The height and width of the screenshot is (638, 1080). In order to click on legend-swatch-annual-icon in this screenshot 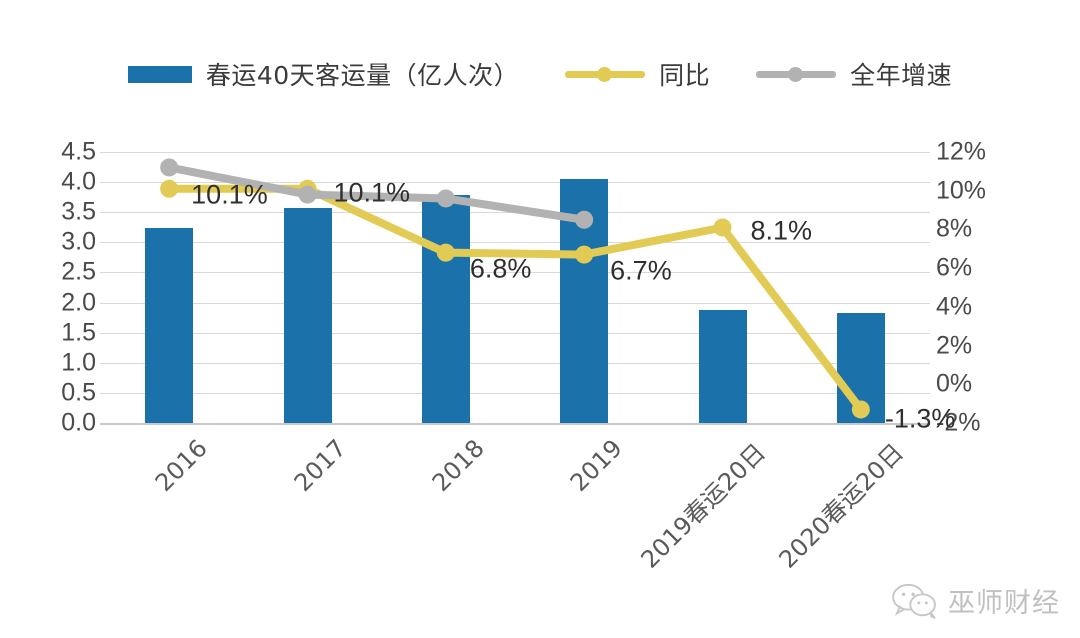, I will do `click(796, 74)`.